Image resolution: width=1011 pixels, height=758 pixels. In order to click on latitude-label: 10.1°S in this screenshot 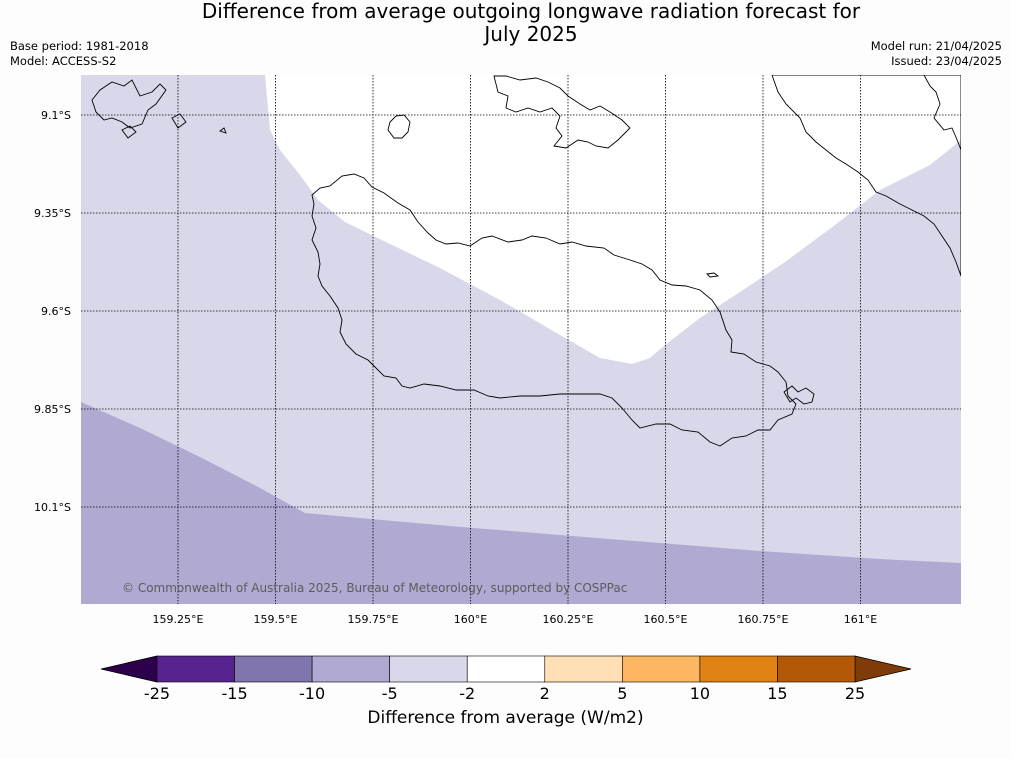, I will do `click(52, 507)`.